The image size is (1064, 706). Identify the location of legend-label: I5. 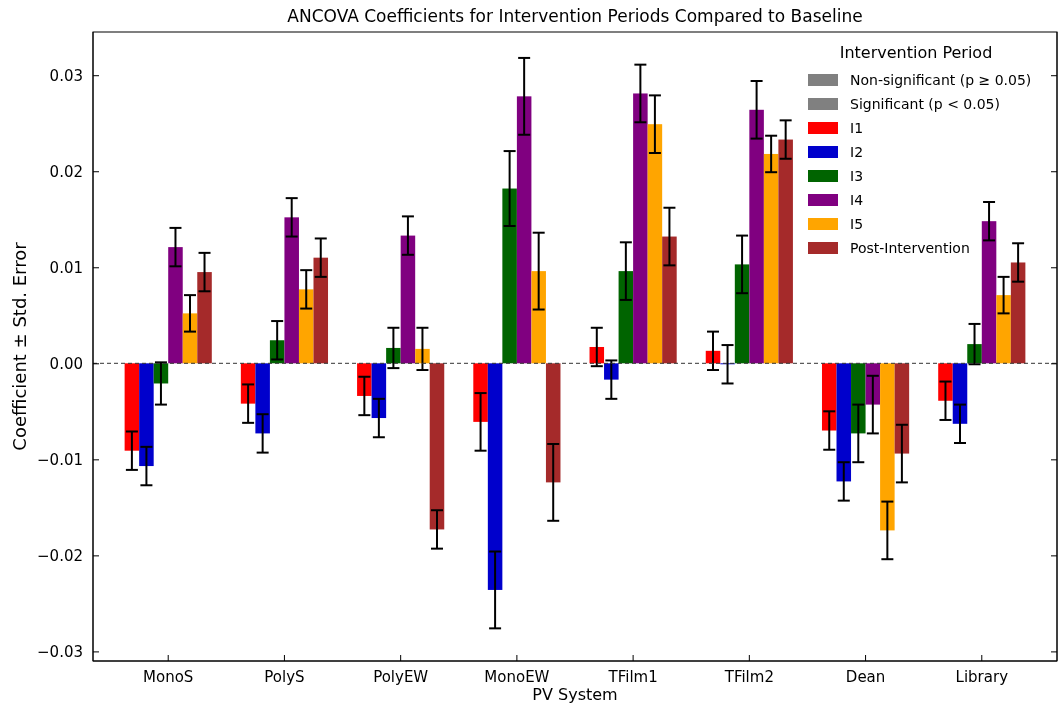
(857, 224).